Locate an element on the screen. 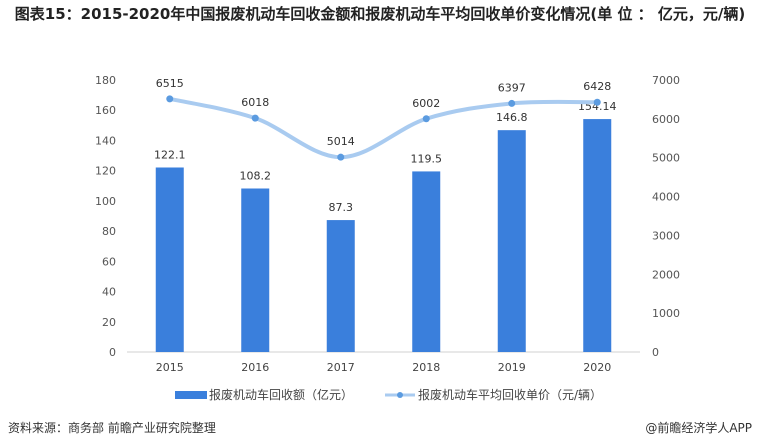 Image resolution: width=760 pixels, height=448 pixels. line-label: 5014 is located at coordinates (341, 141).